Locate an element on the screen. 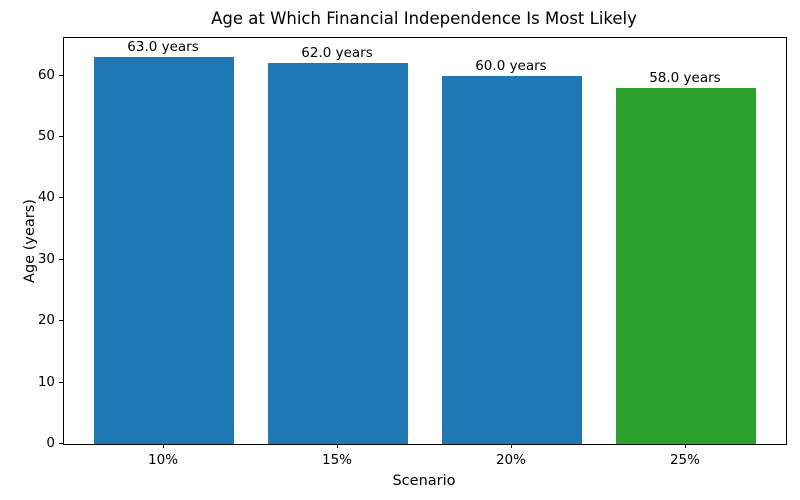  bar-15% is located at coordinates (338, 253).